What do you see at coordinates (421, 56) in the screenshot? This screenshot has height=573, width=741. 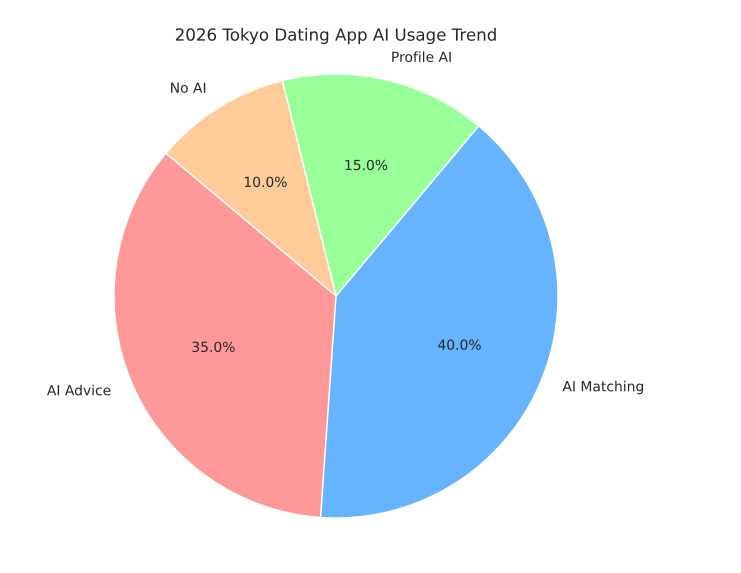 I see `slice-label: Profile AI` at bounding box center [421, 56].